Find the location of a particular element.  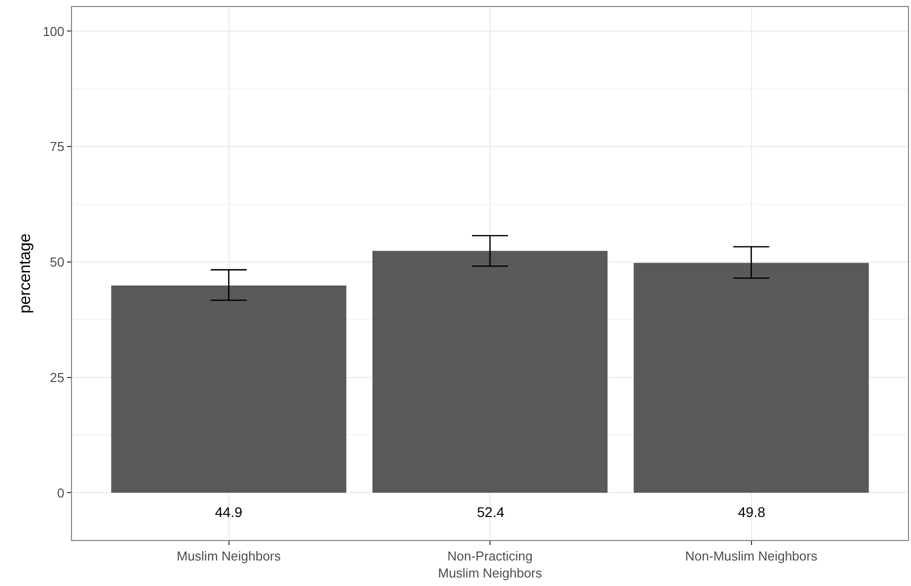

data-label: 49.8 is located at coordinates (752, 512).